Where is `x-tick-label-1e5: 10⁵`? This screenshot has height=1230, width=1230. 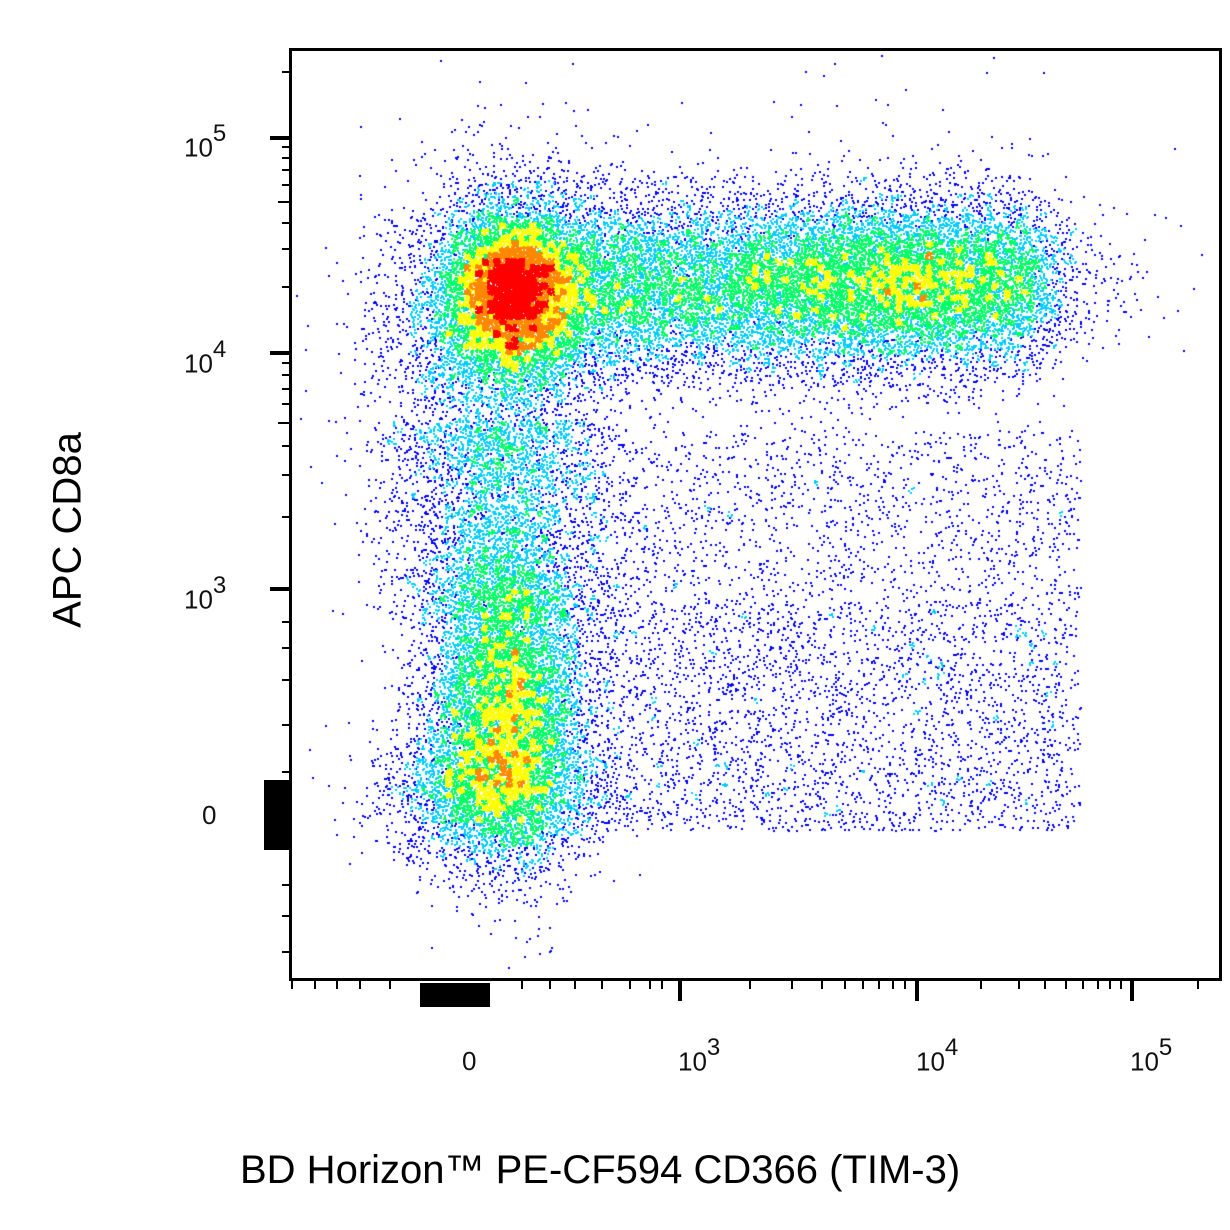 x-tick-label-1e5: 10⁵ is located at coordinates (1151, 1055).